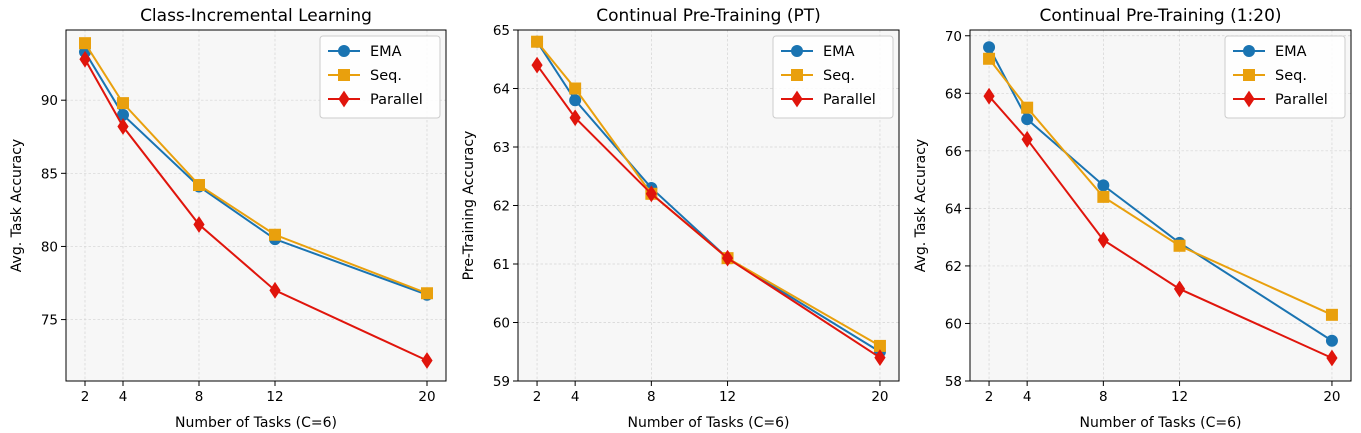 This screenshot has width=1361, height=433. Describe the element at coordinates (953, 94) in the screenshot. I see `y-tick-label: 68` at that location.